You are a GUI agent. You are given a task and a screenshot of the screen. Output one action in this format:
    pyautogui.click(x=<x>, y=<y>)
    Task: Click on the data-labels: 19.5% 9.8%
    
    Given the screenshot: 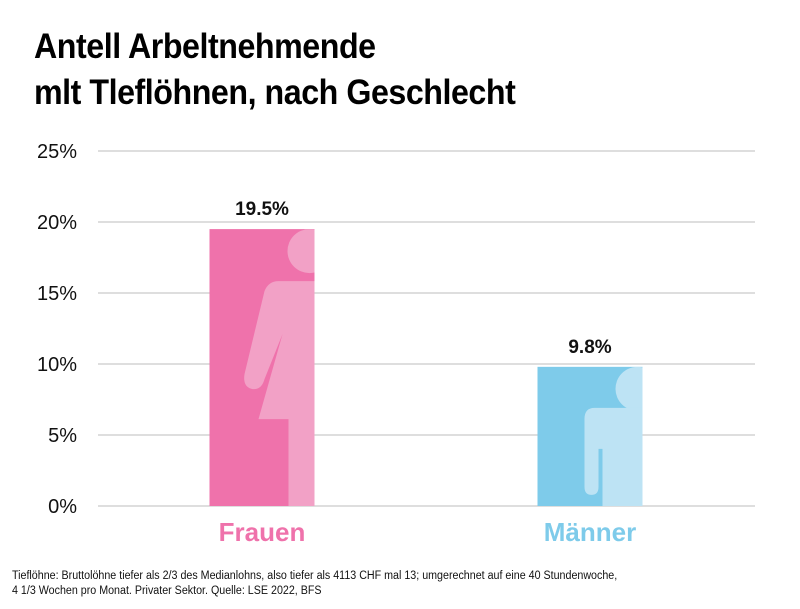 What is the action you would take?
    pyautogui.click(x=423, y=278)
    